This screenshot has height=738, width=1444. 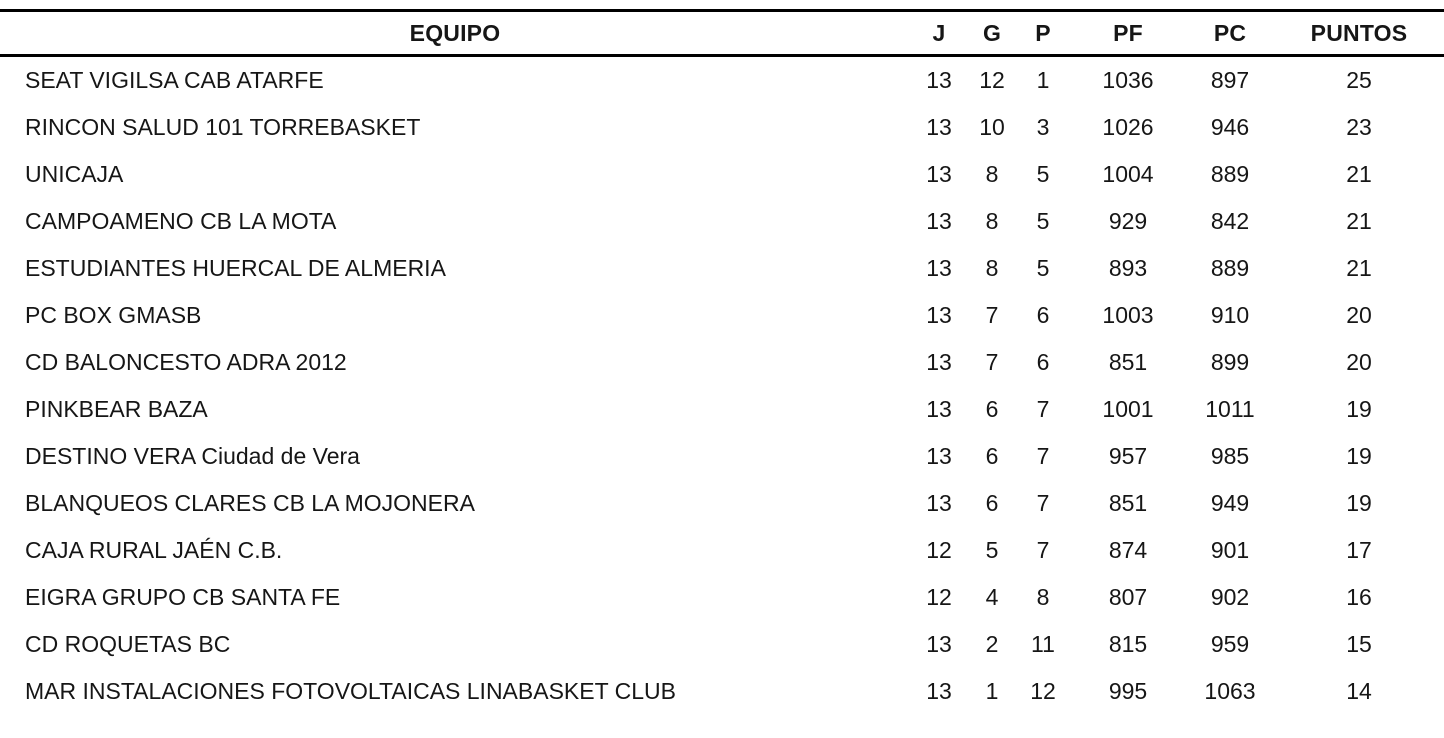 What do you see at coordinates (1043, 127) in the screenshot?
I see `stat-p: 3` at bounding box center [1043, 127].